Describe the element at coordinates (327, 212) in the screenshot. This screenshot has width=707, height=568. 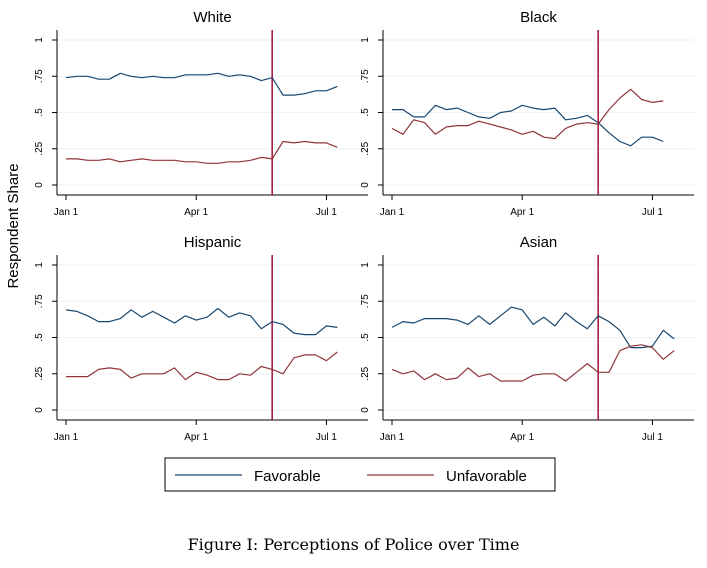
I see `x-tick-label-white-2: Jul 1` at that location.